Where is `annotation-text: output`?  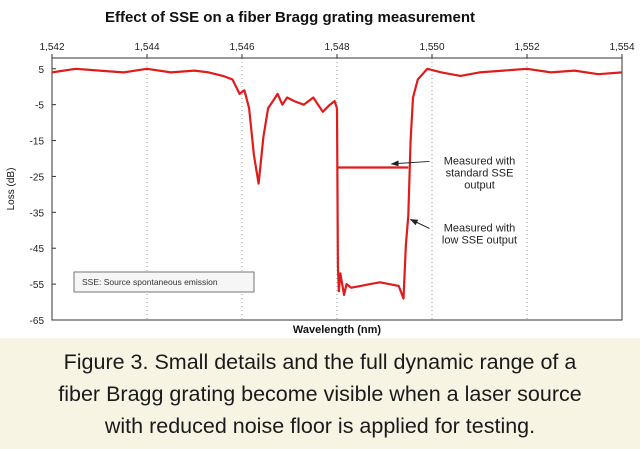
annotation-text: output is located at coordinates (479, 185).